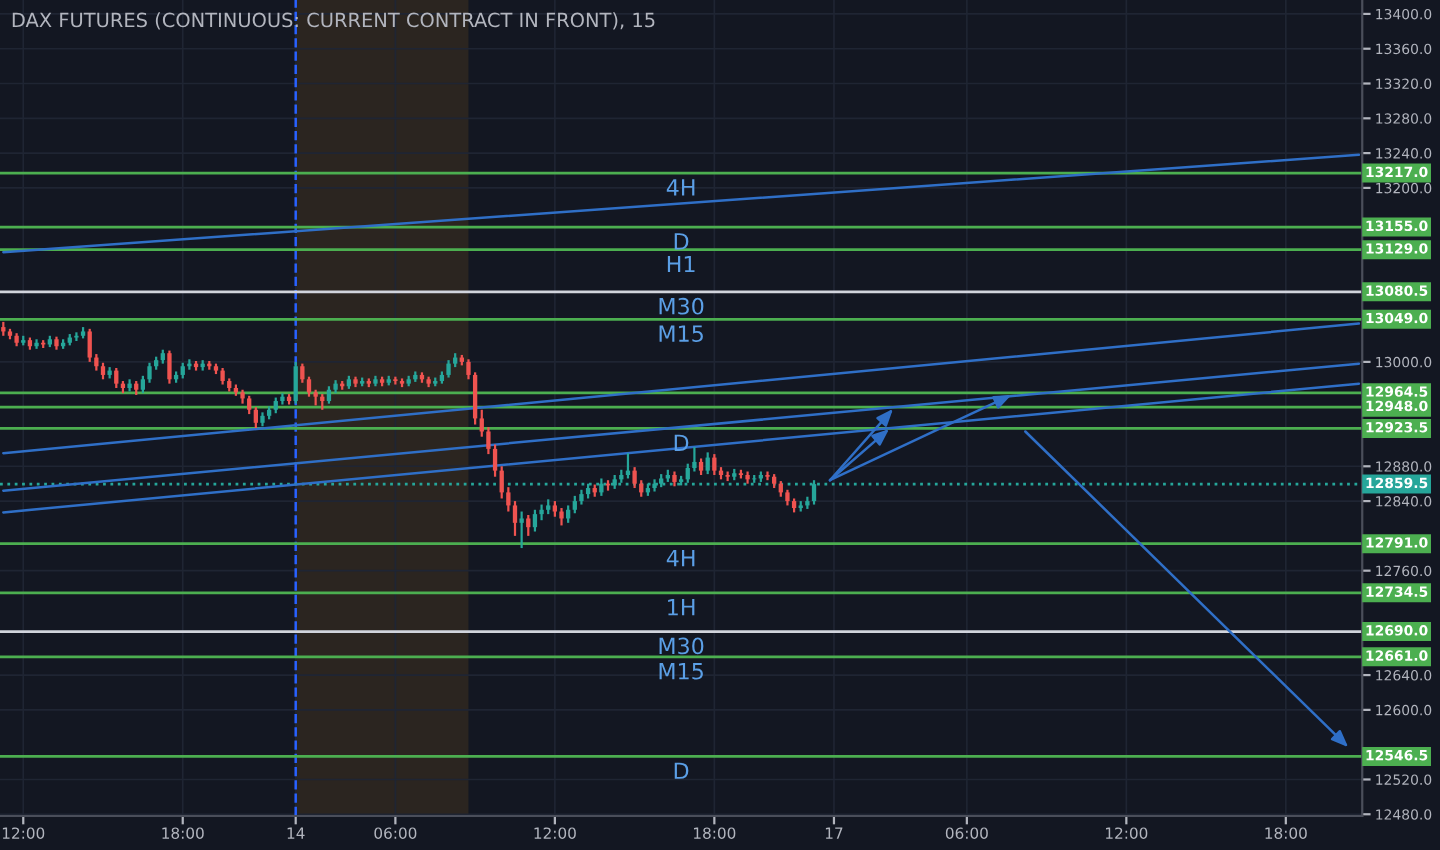 The width and height of the screenshot is (1440, 850). What do you see at coordinates (681, 264) in the screenshot?
I see `annotation: H1` at bounding box center [681, 264].